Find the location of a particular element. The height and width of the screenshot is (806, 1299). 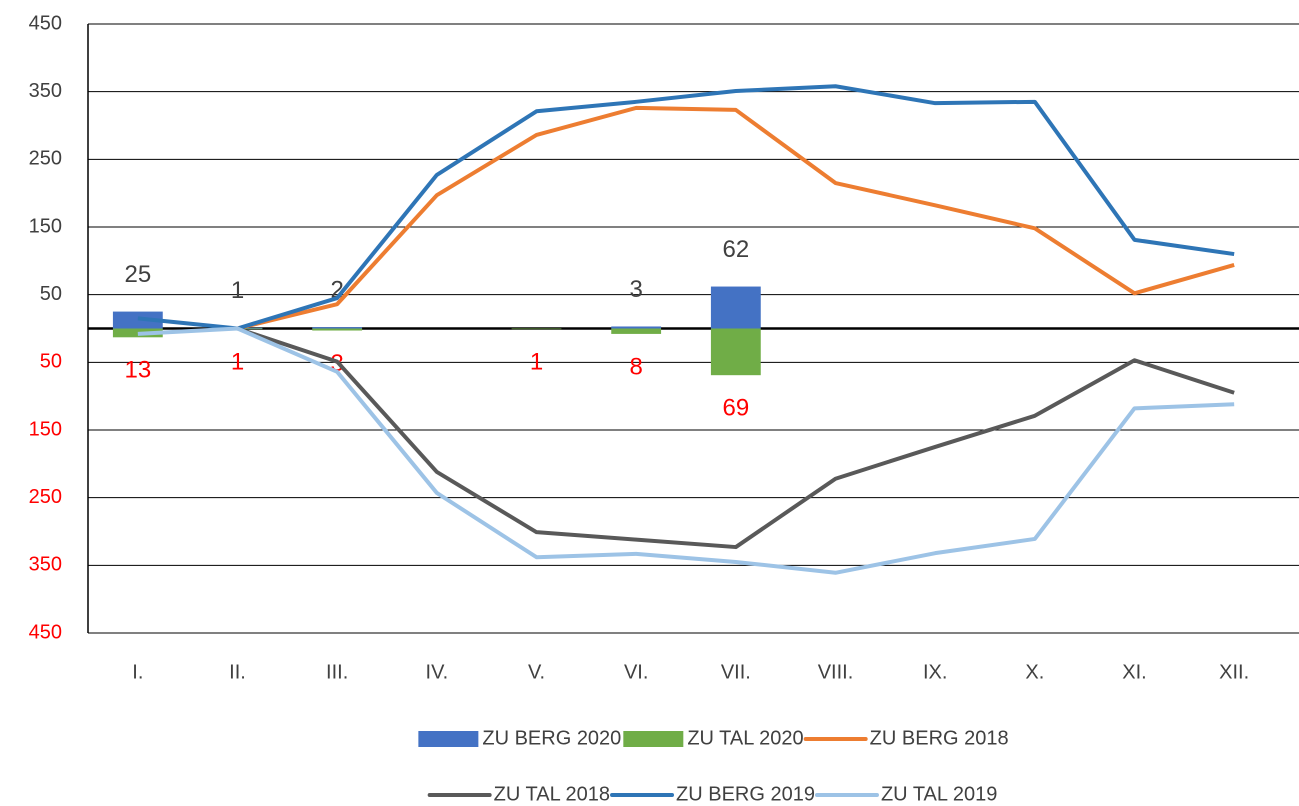

x-tick-label: I. is located at coordinates (137, 672).